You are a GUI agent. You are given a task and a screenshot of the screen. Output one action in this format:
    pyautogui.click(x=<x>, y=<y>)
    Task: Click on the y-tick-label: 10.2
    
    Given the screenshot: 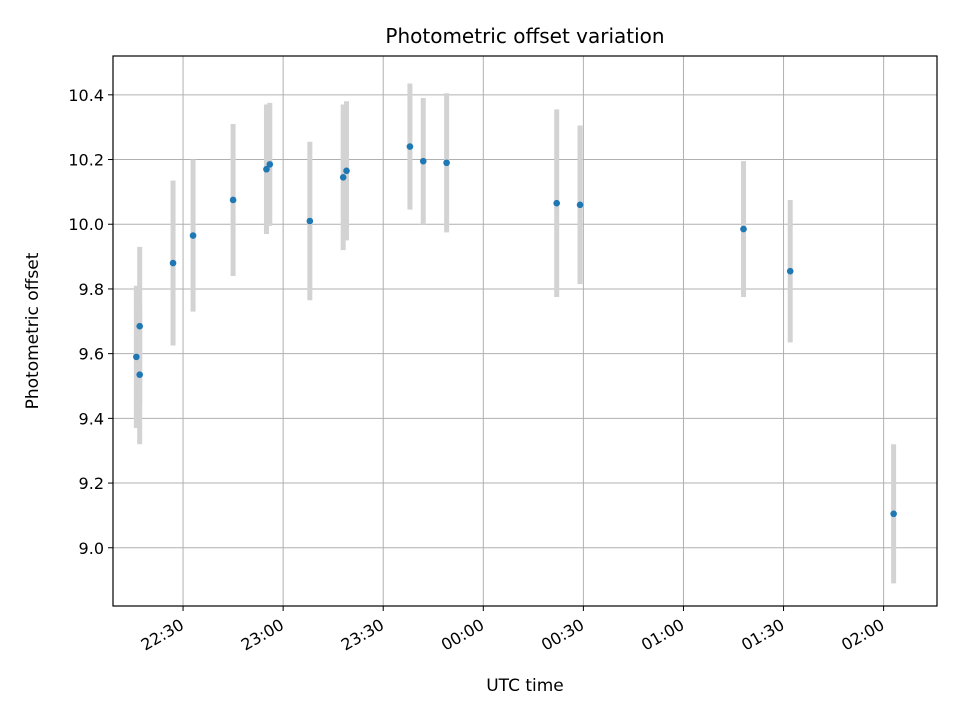 What is the action you would take?
    pyautogui.click(x=86, y=160)
    